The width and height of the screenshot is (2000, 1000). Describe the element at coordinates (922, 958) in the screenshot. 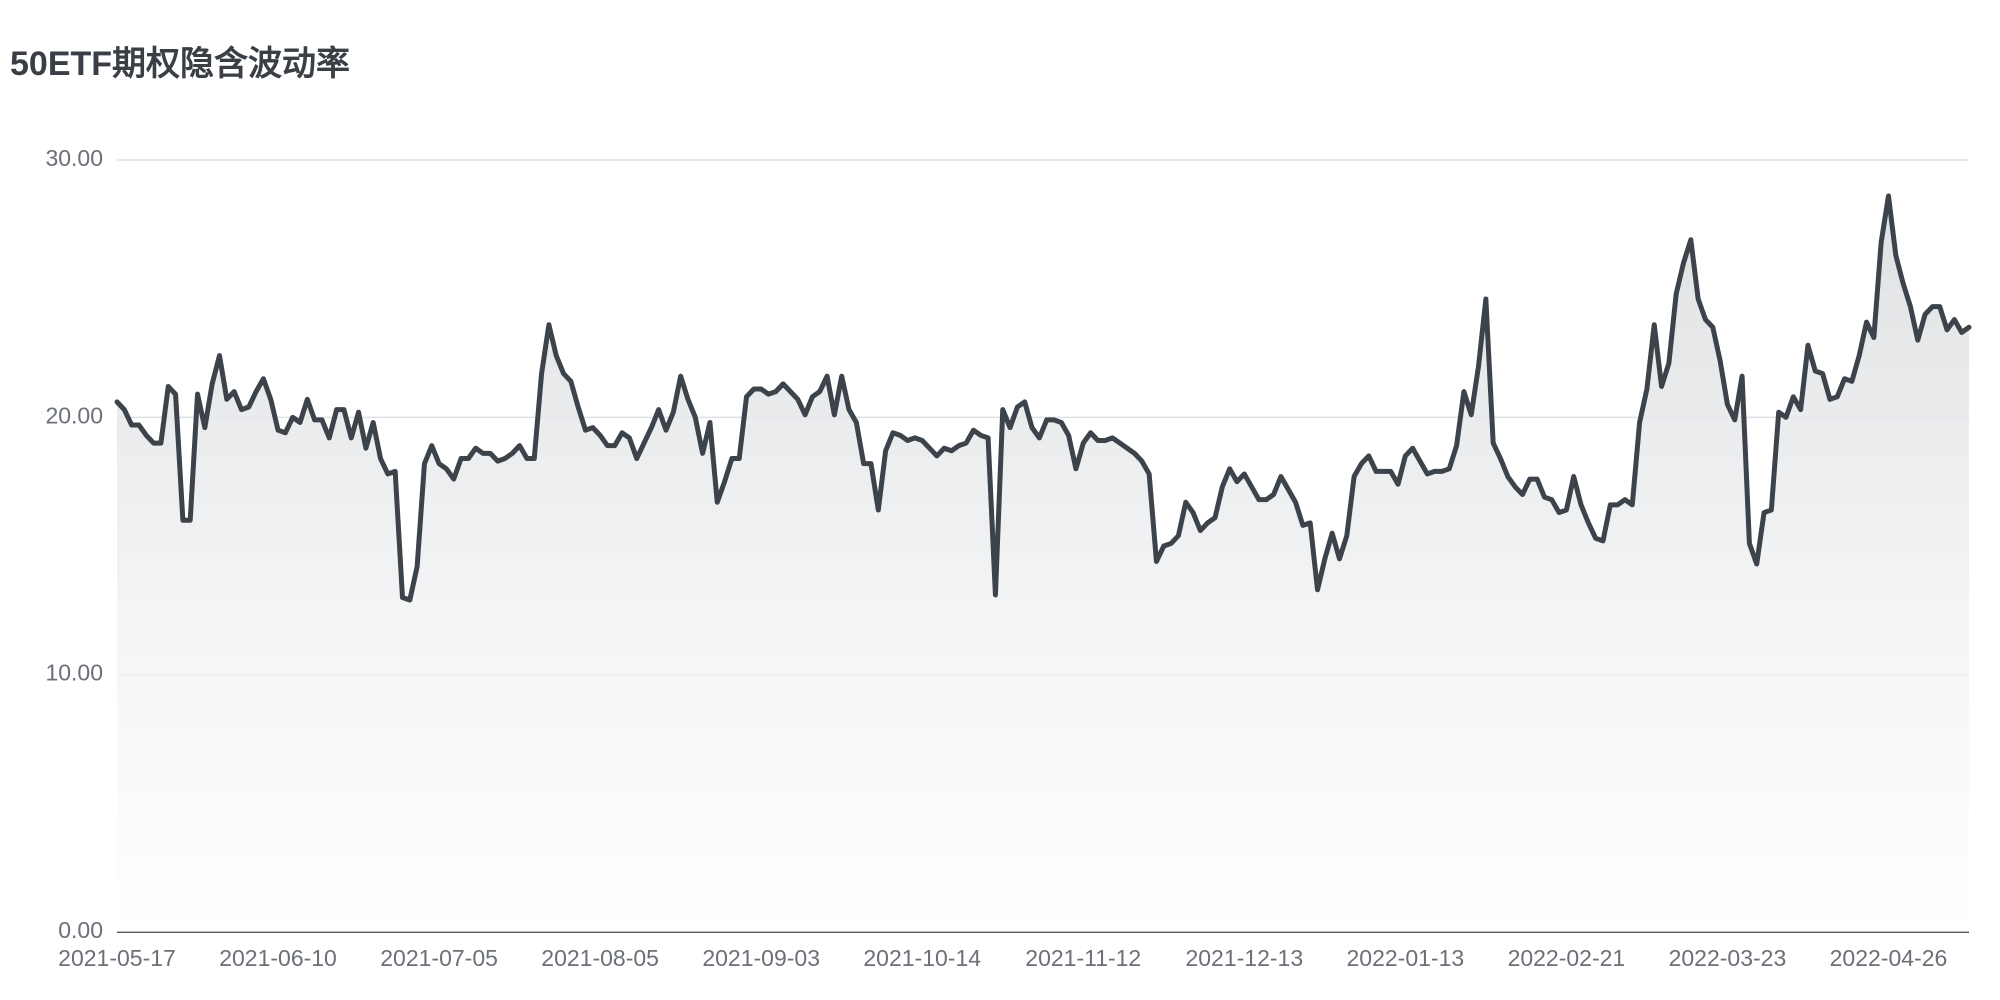

I see `x-tick-label: 2021-10-14` at that location.